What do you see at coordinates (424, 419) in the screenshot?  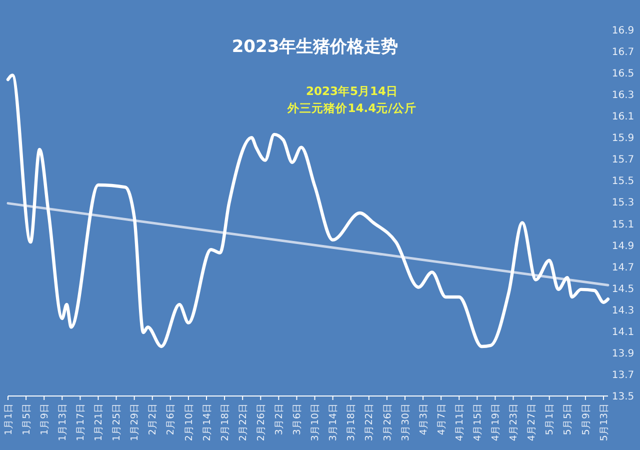 I see `x-tick-label: 4月3日` at bounding box center [424, 419].